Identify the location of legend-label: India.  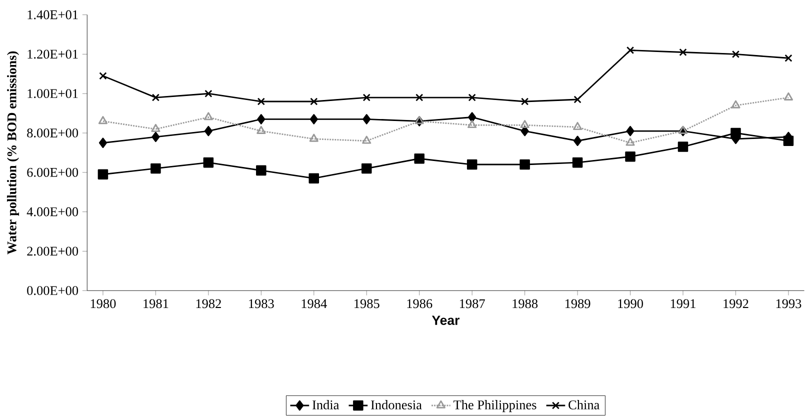
(326, 405).